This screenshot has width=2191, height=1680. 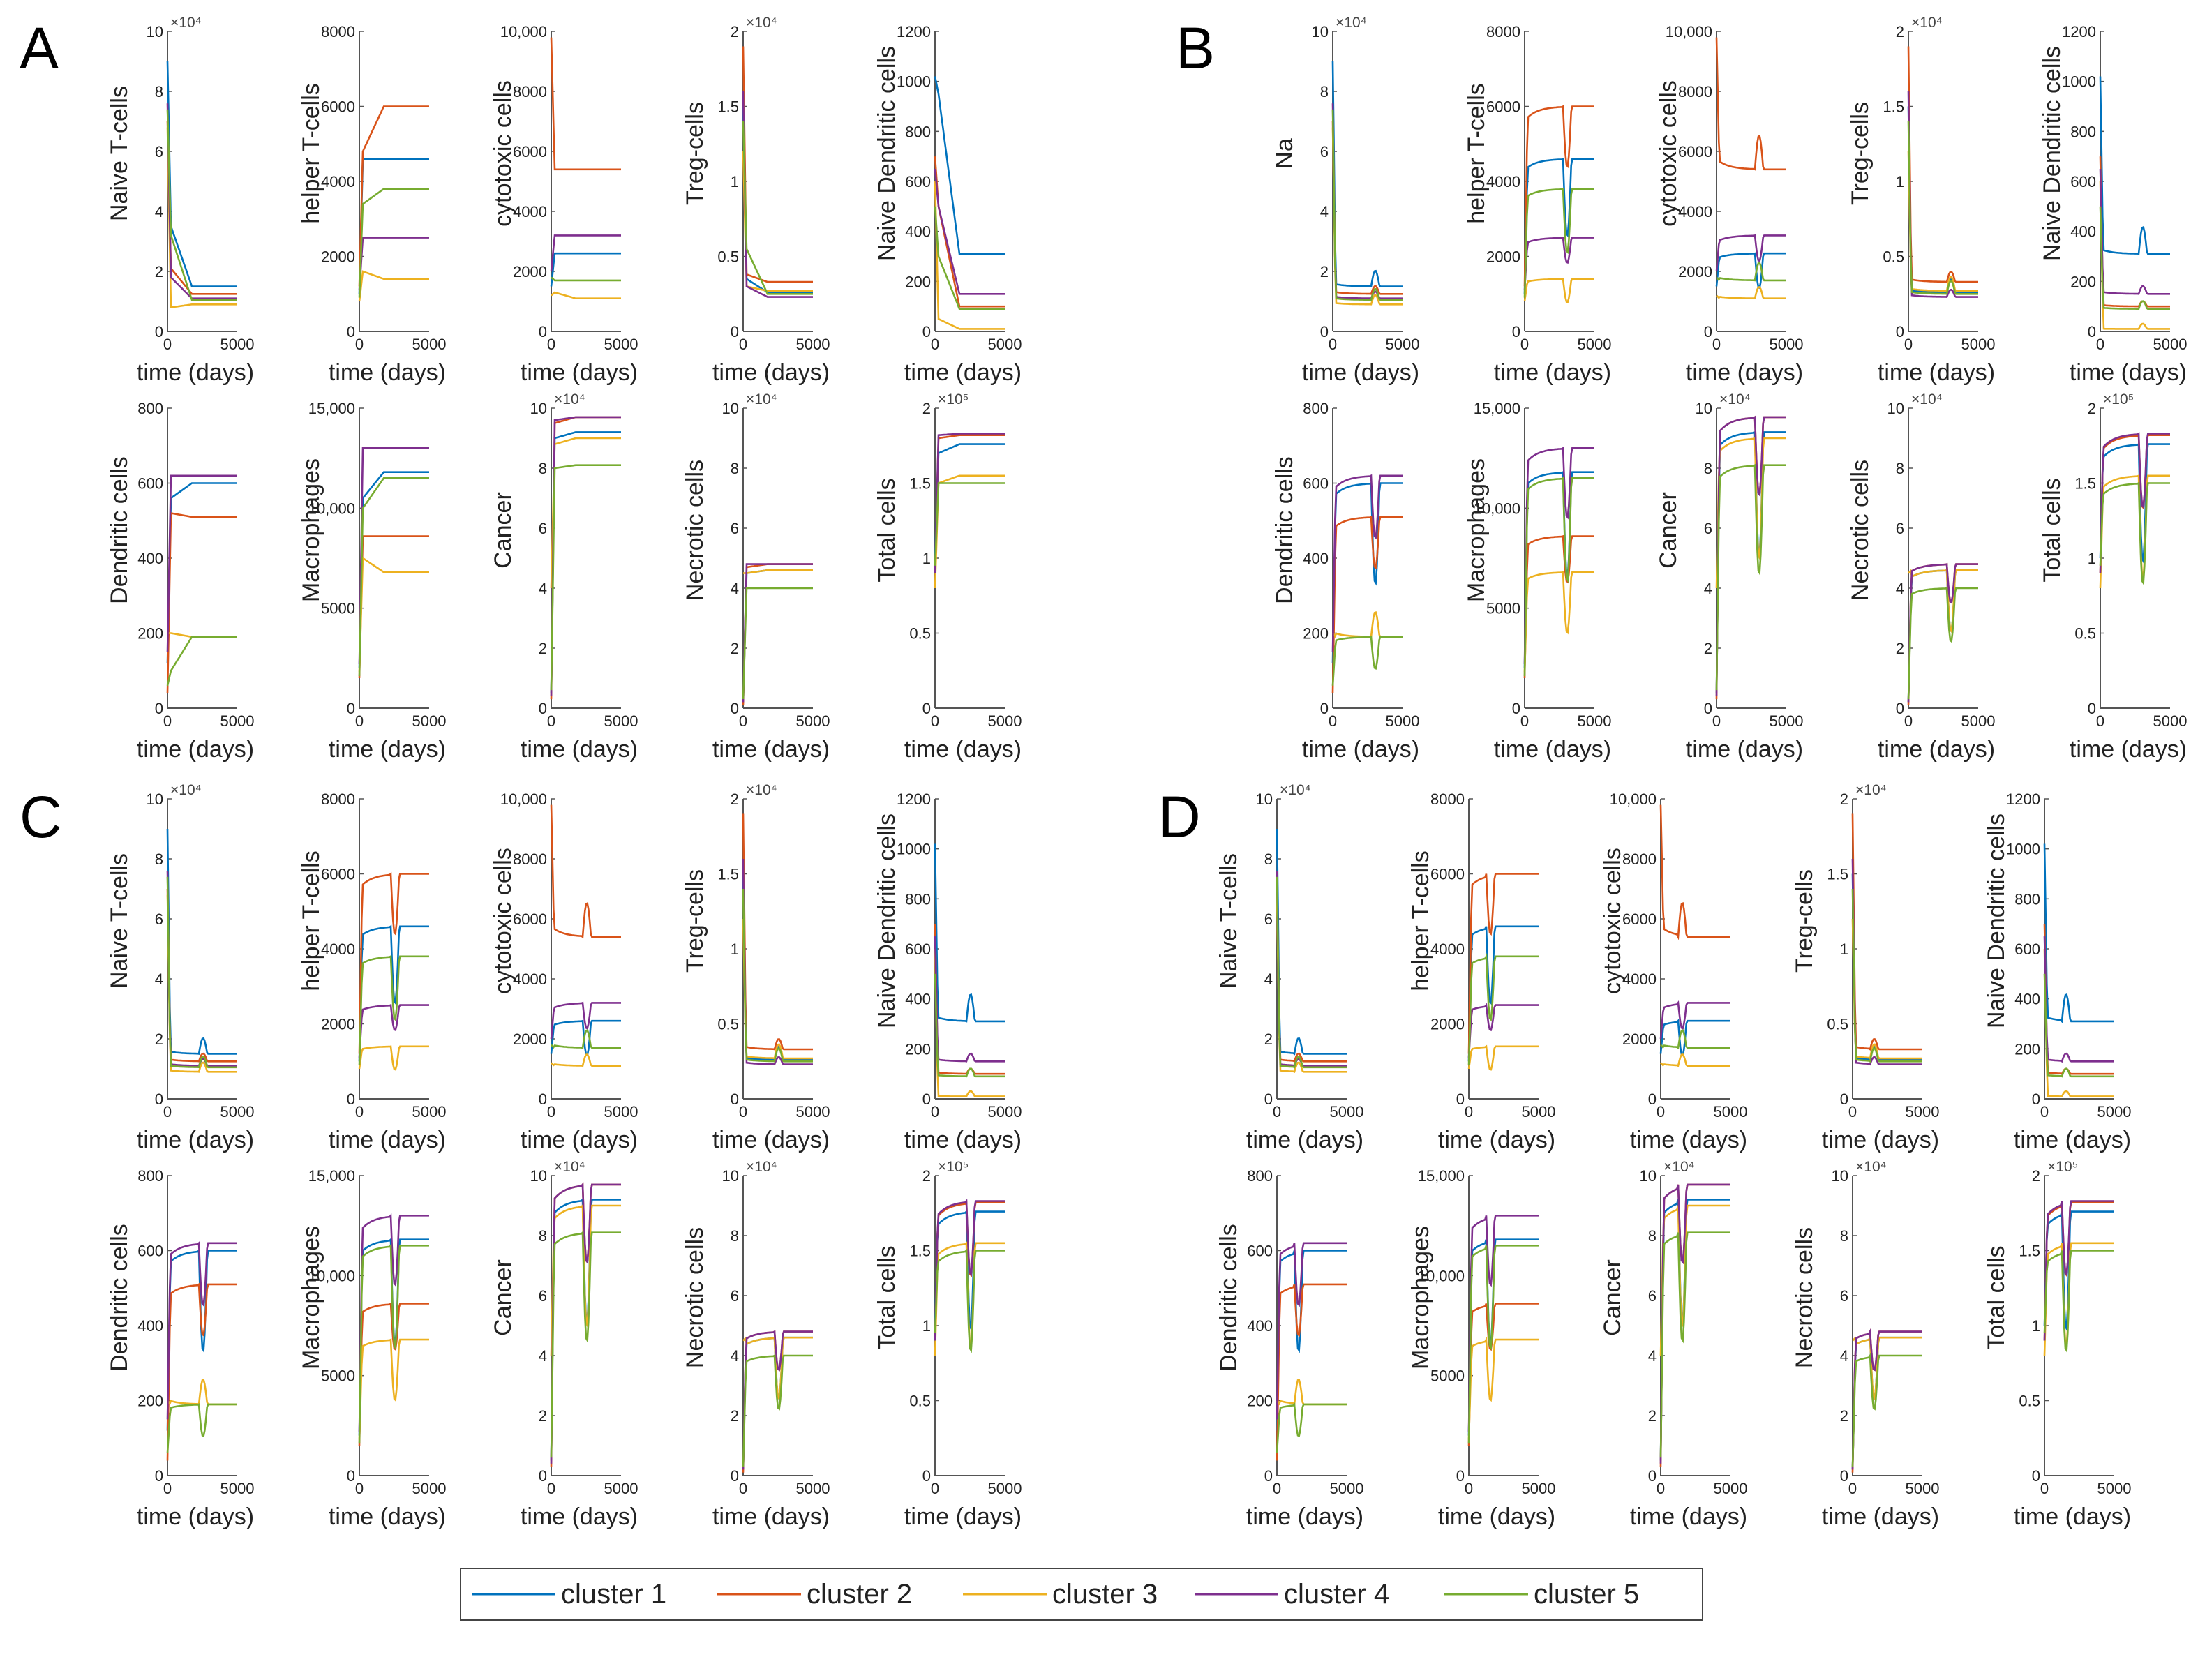 What do you see at coordinates (331, 408) in the screenshot?
I see `y-tick-label: 15,000` at bounding box center [331, 408].